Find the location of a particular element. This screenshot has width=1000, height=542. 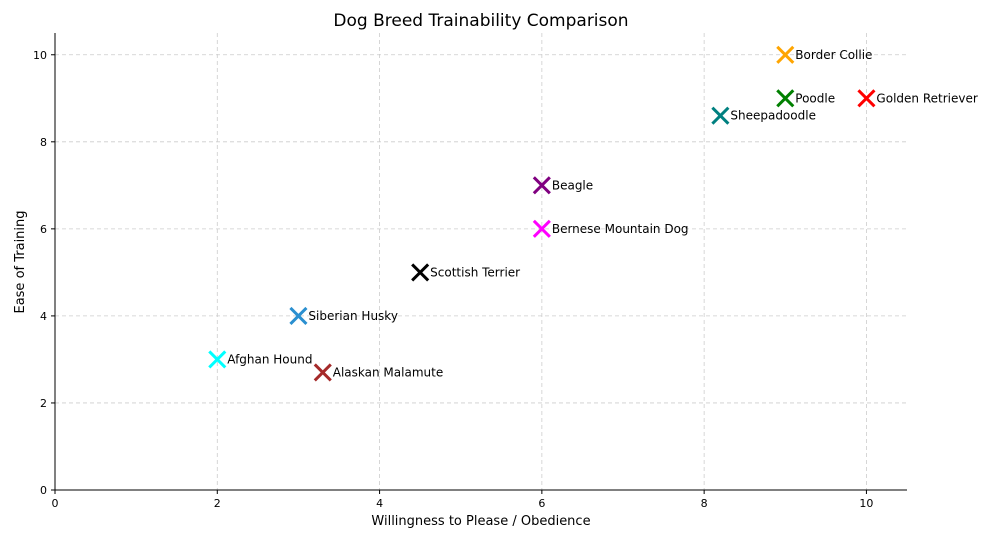

data-point: Sheepadoodle is located at coordinates (763, 115).